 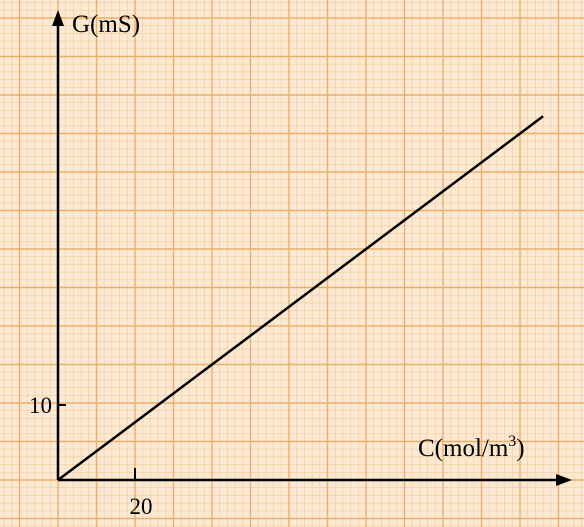 What do you see at coordinates (564, 480) in the screenshot?
I see `x-axis-arrow-icon` at bounding box center [564, 480].